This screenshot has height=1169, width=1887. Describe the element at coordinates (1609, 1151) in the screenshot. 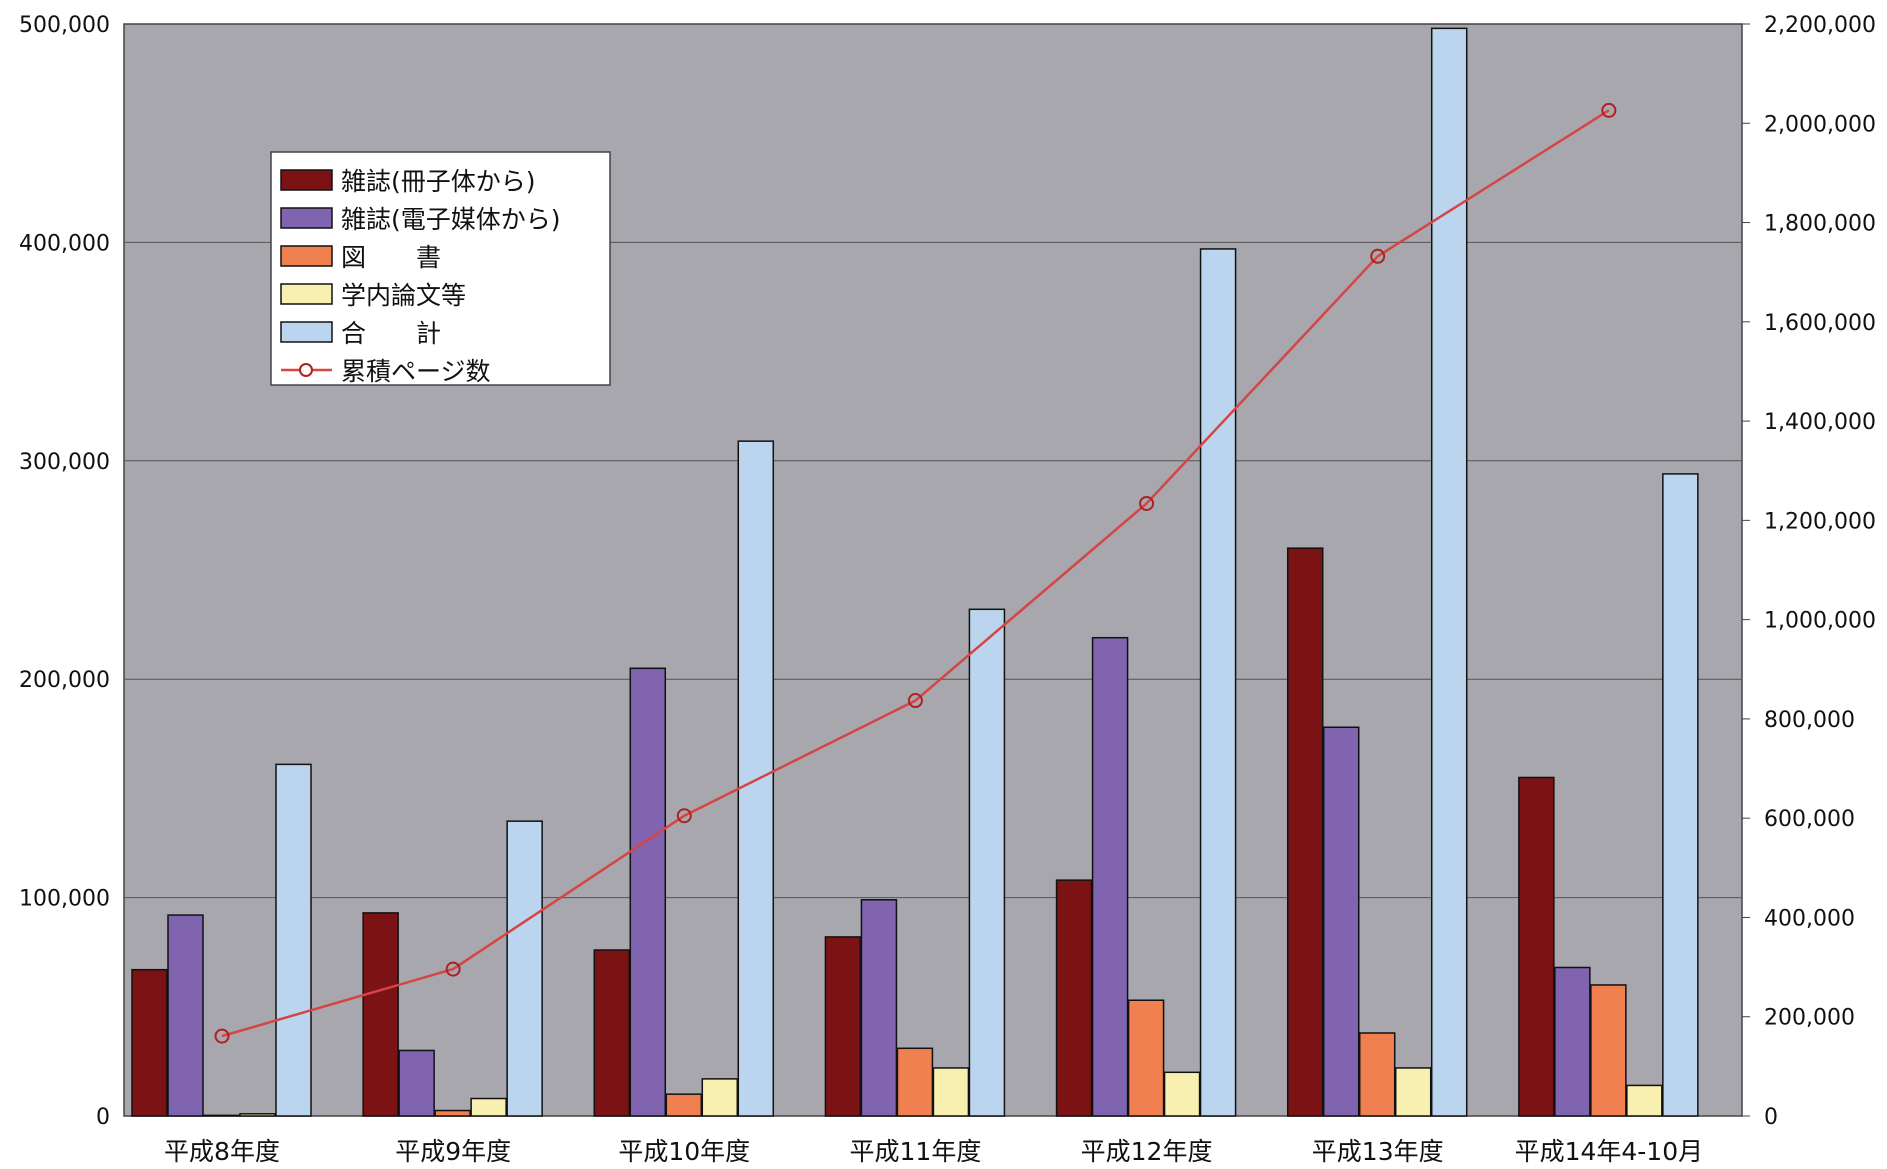

I see `x-axis-category-label: 平成14年4-10月` at that location.